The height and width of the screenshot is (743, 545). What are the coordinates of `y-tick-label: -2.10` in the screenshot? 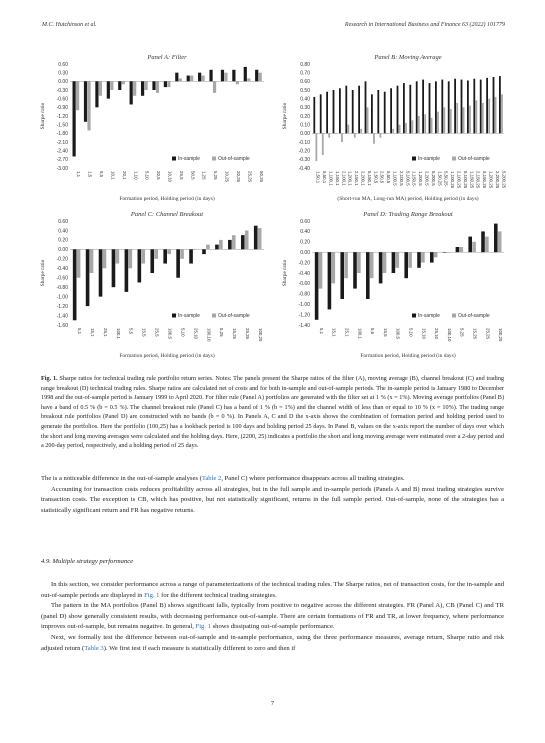 It's located at (63, 143).